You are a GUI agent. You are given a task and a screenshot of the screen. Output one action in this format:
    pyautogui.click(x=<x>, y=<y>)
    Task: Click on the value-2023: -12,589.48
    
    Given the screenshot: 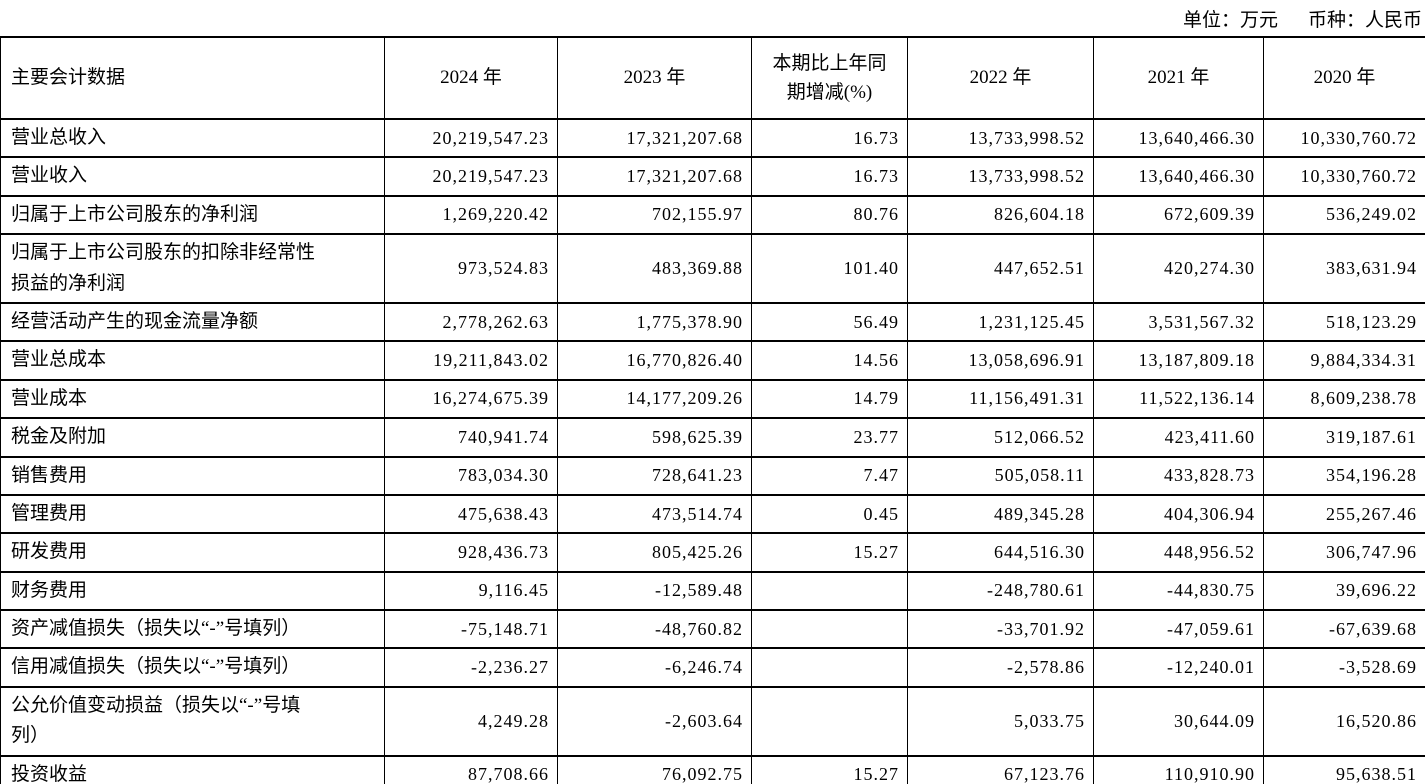 What is the action you would take?
    pyautogui.click(x=654, y=591)
    